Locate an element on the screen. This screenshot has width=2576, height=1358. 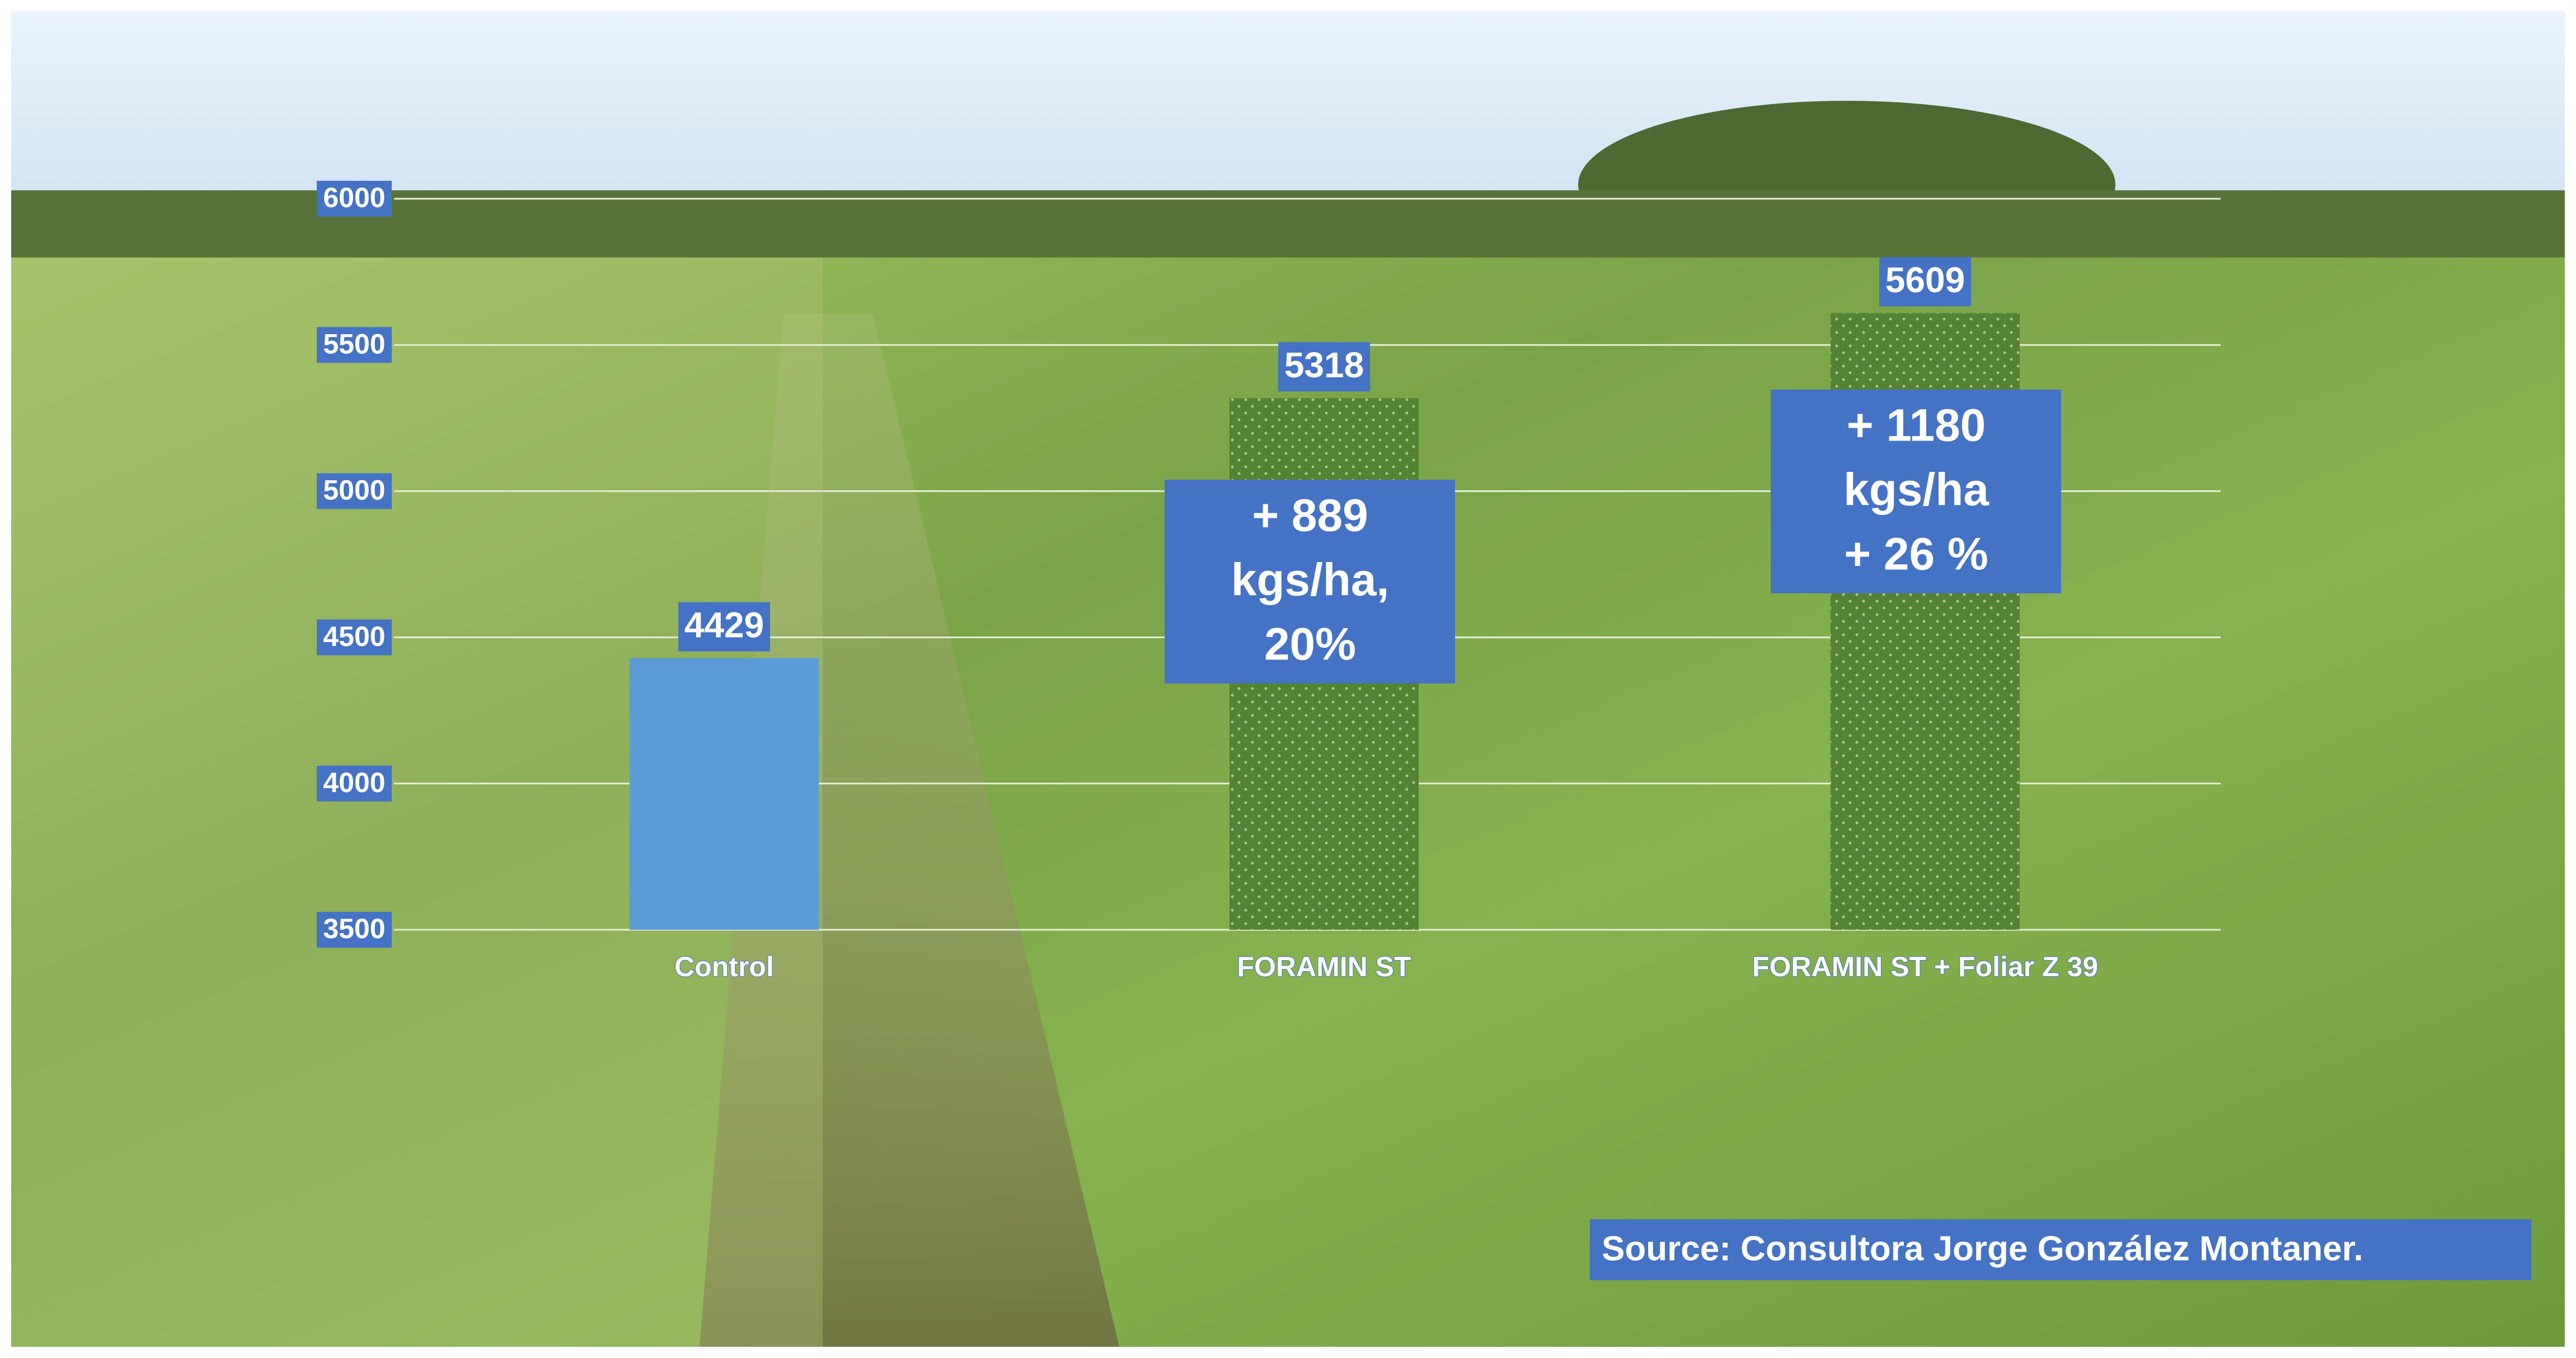
source-box is located at coordinates (2060, 1249).